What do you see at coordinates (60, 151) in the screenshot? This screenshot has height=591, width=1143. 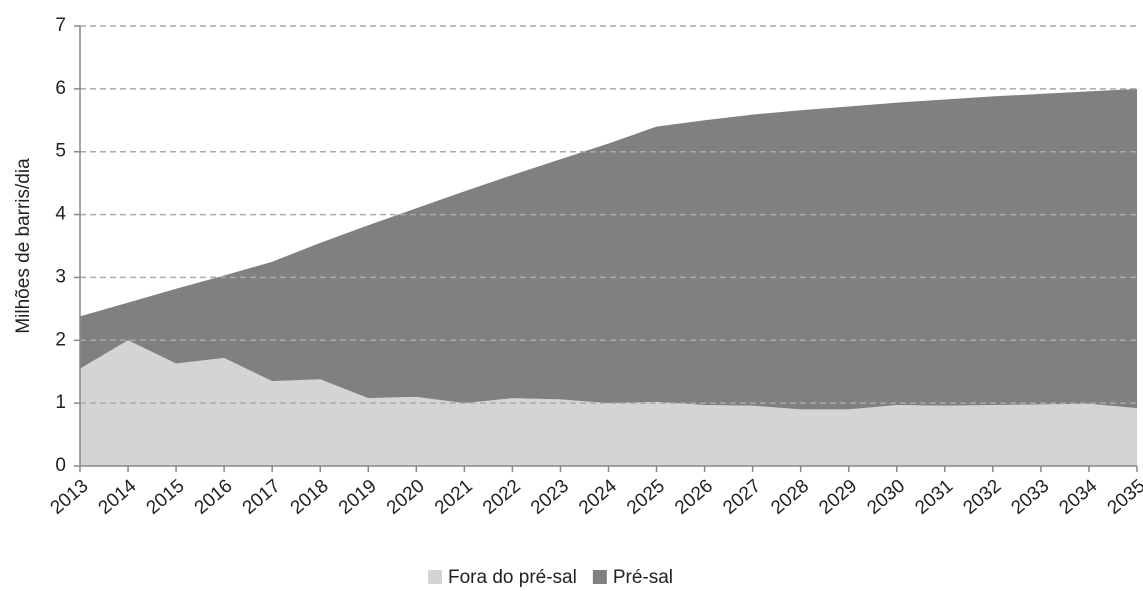 I see `y-tick-label: 5` at bounding box center [60, 151].